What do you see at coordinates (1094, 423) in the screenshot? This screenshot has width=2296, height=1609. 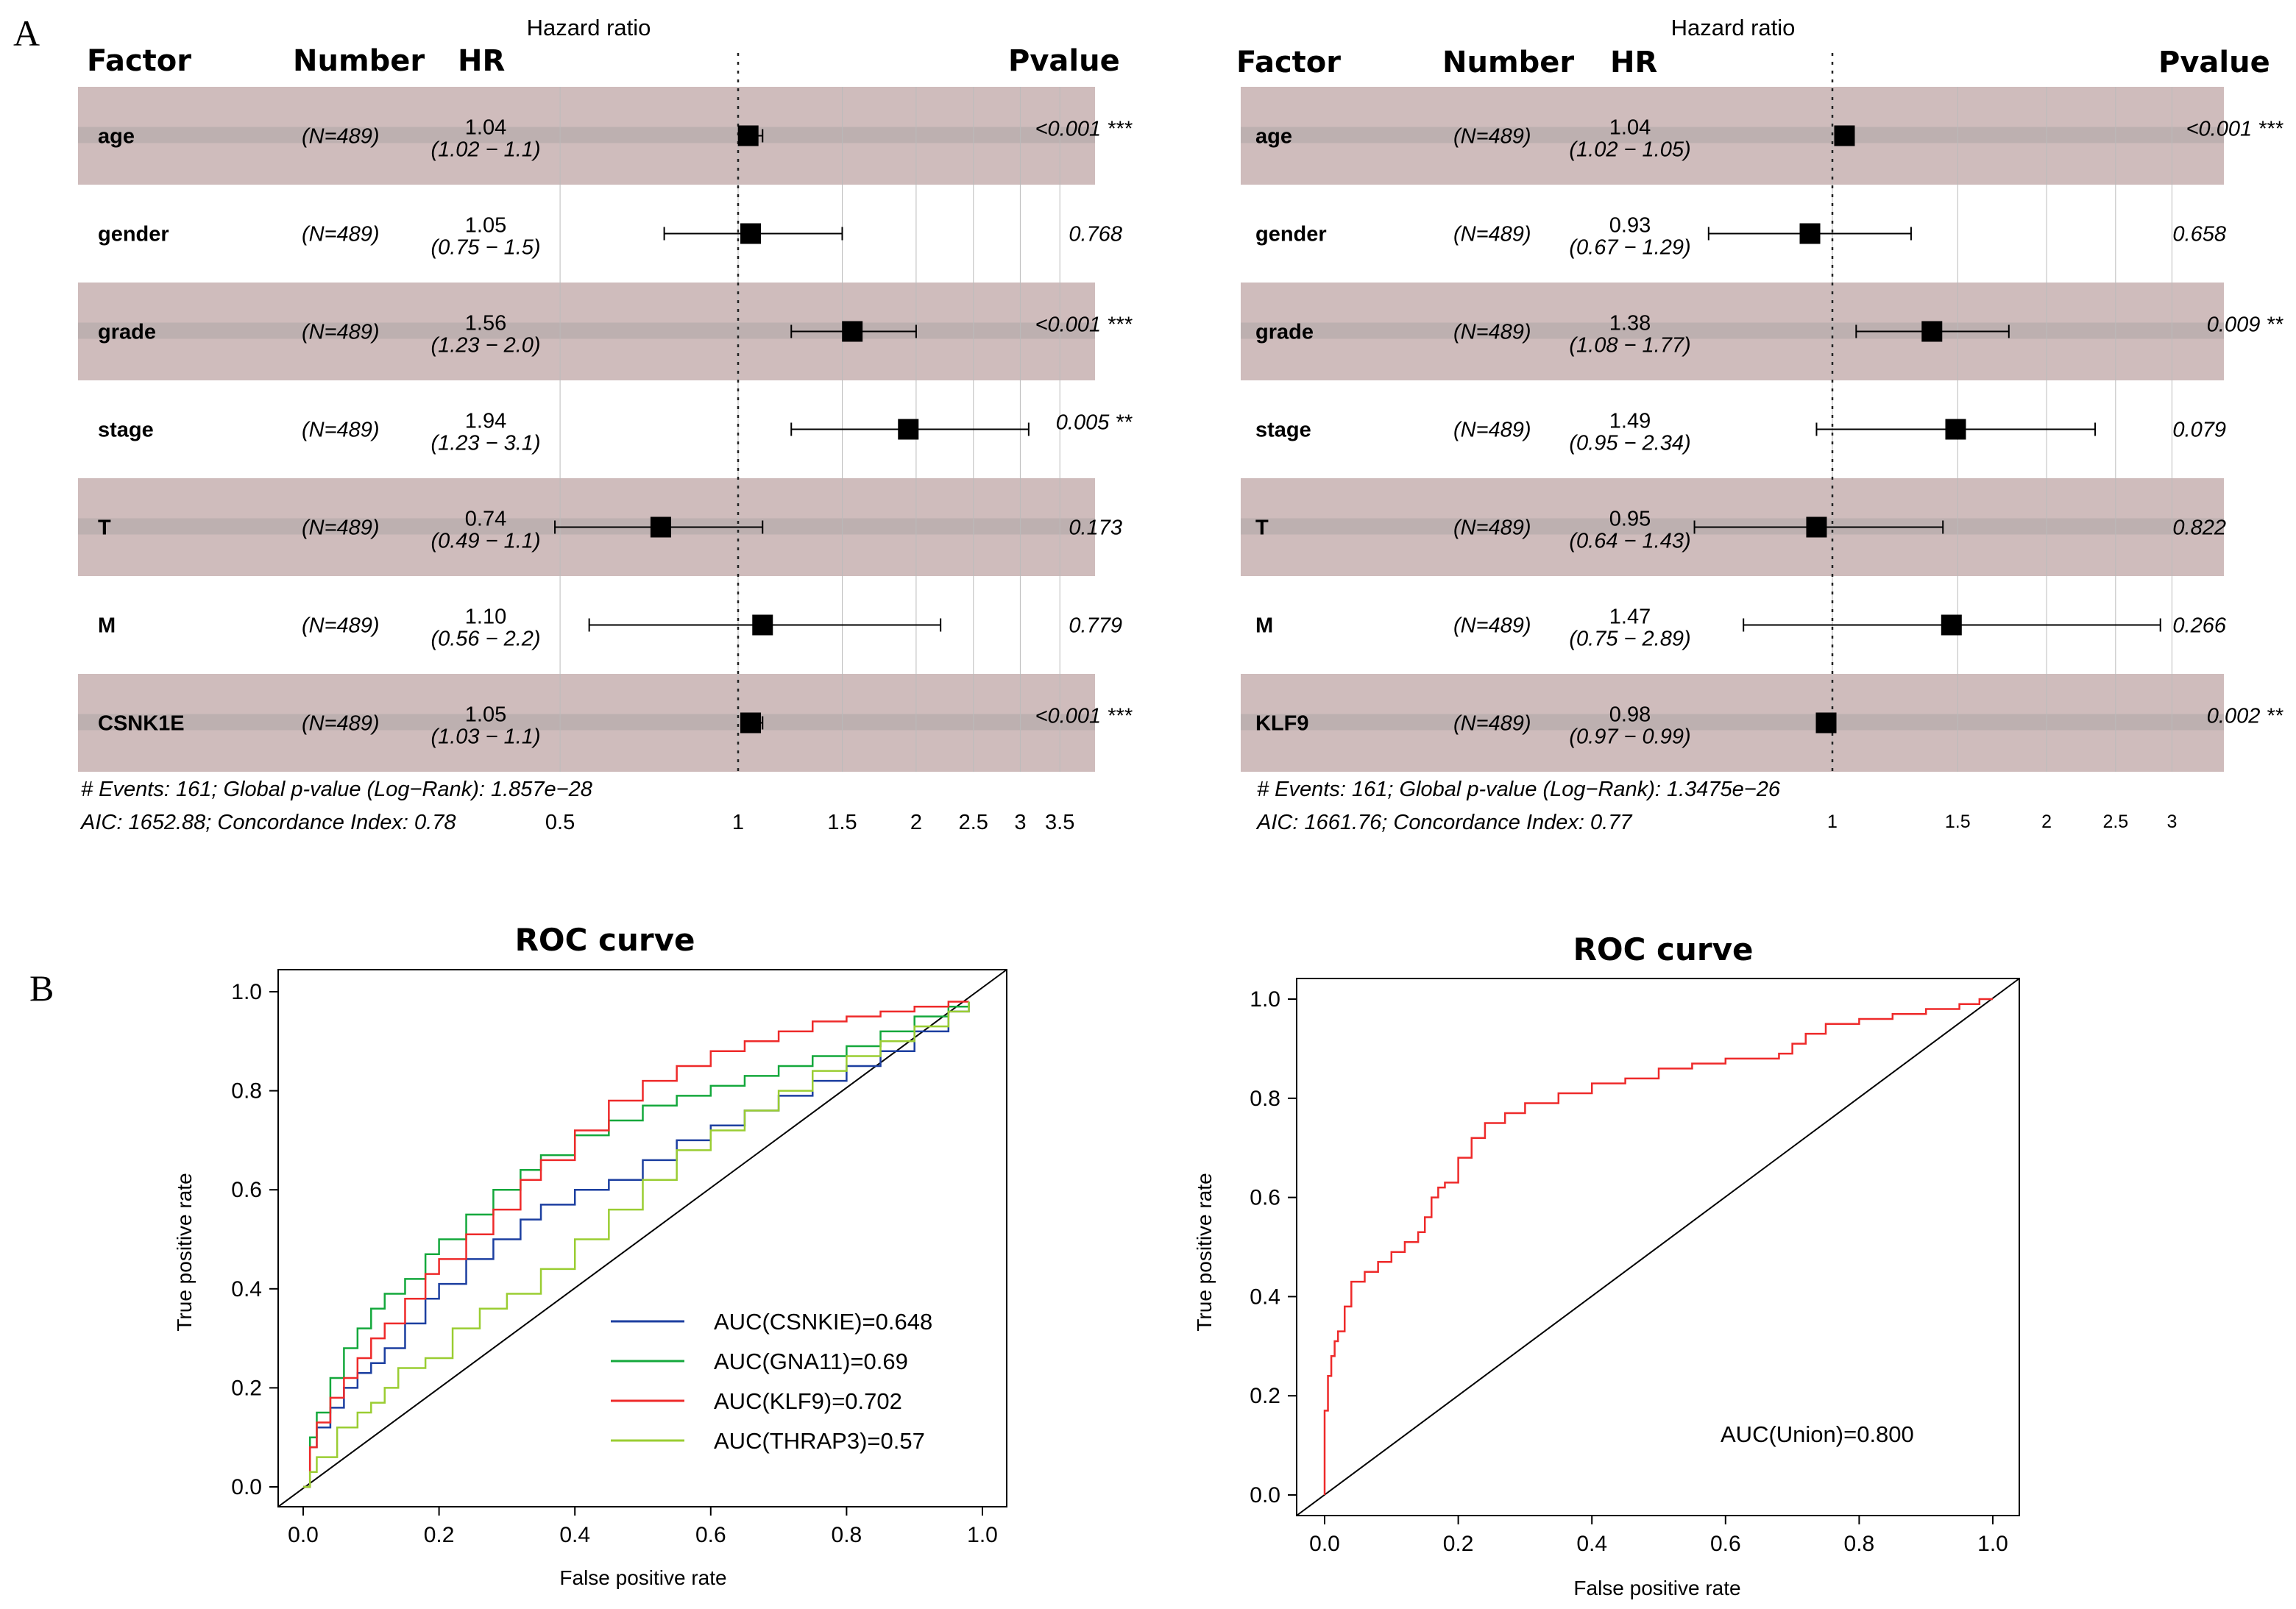 I see `p-value: 0.005 **` at bounding box center [1094, 423].